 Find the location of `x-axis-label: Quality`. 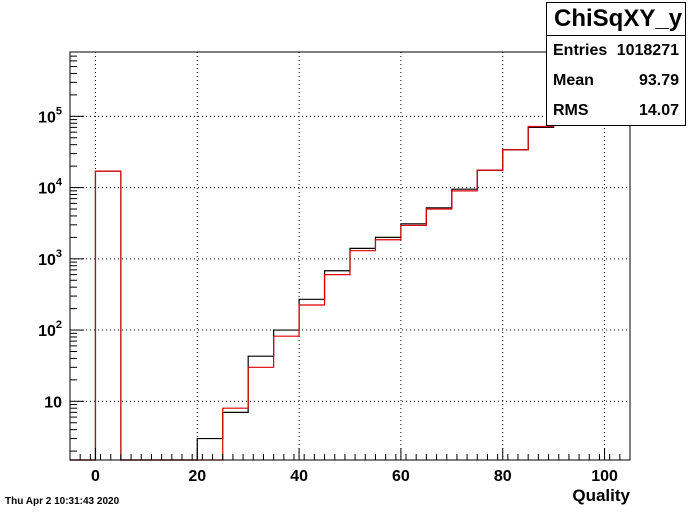

x-axis-label: Quality is located at coordinates (601, 495).